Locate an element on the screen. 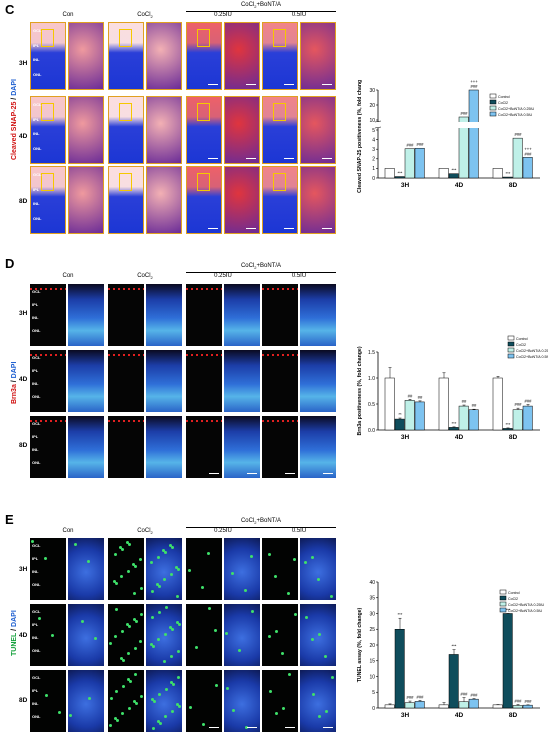  legend-label: CoCl2+BoNT/A 0.25IU is located at coordinates (526, 605).